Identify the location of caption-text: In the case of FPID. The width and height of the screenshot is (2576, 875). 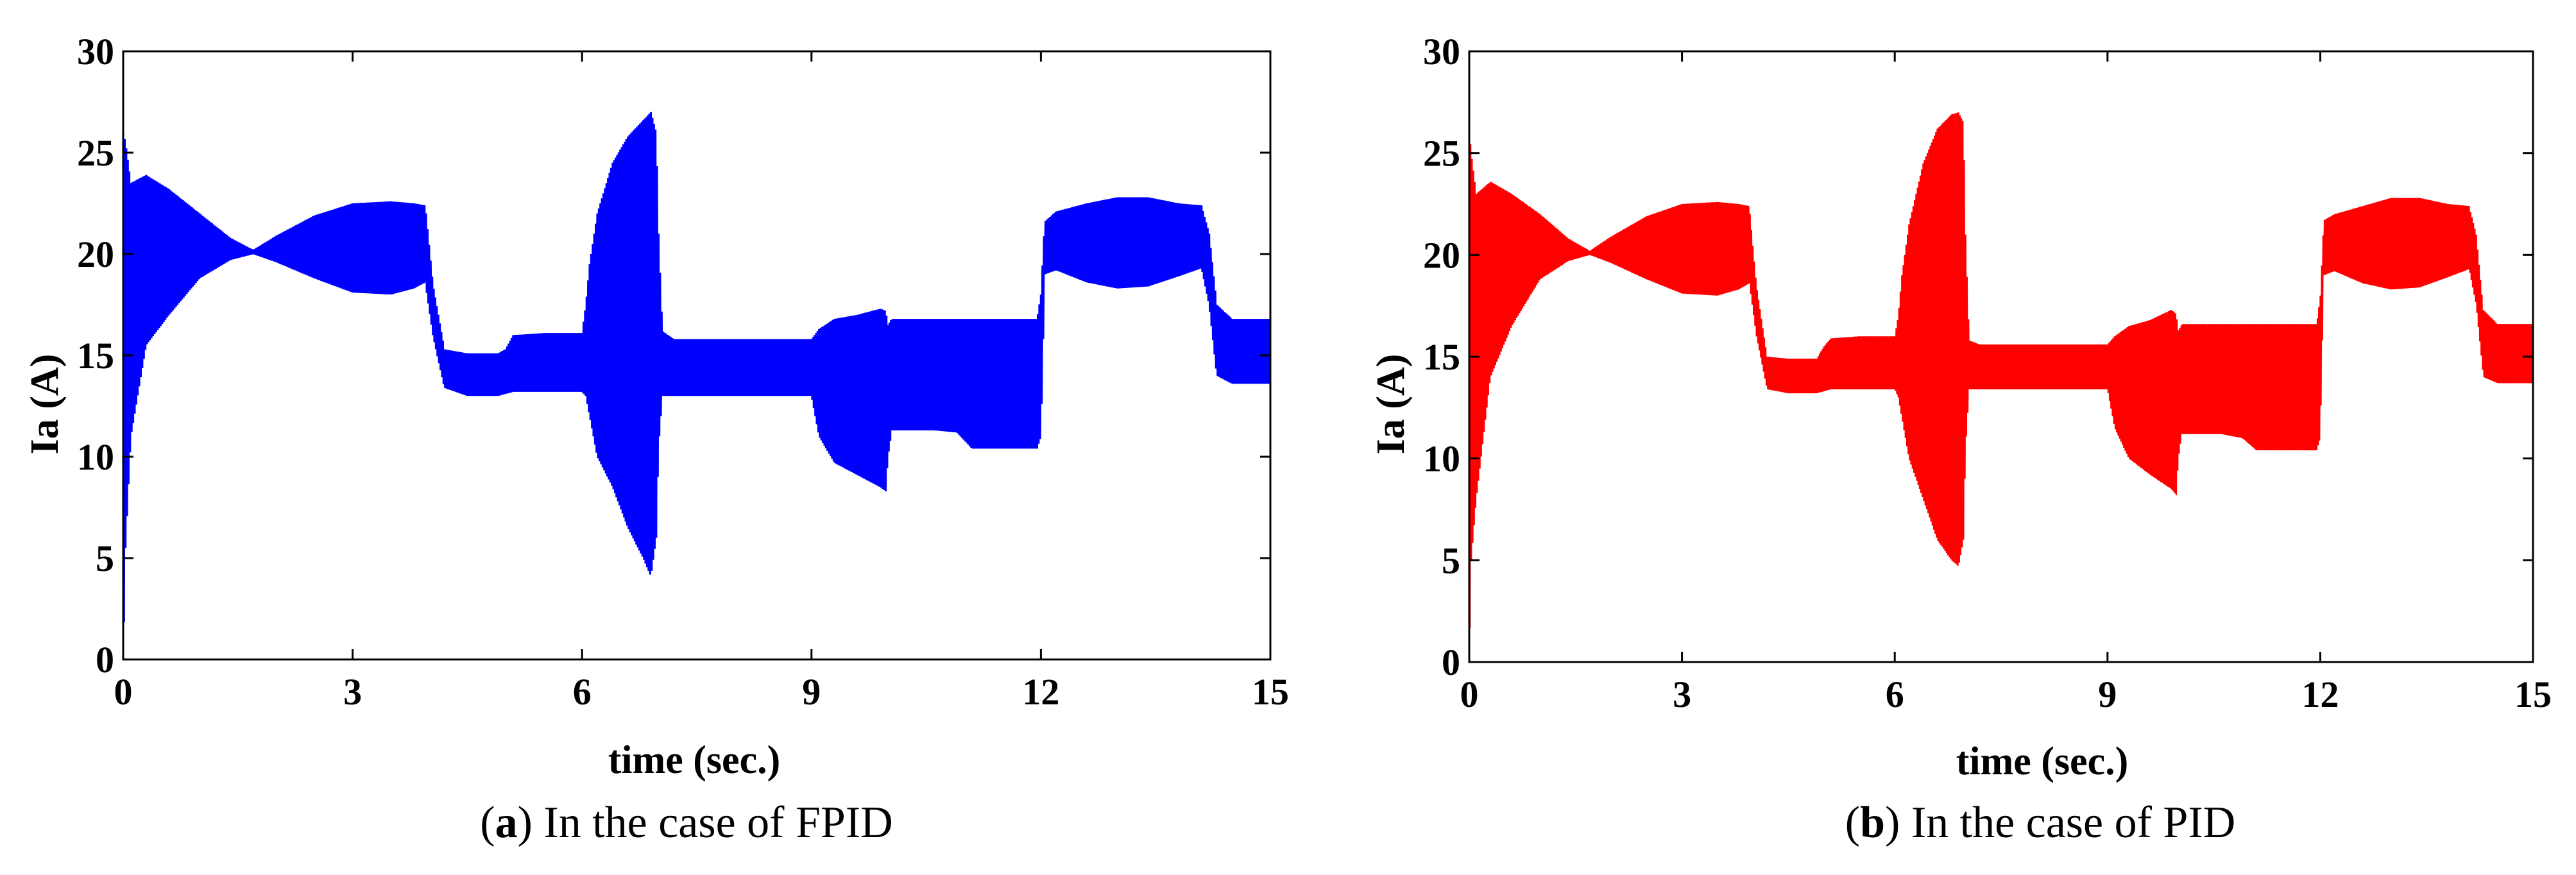
(713, 822).